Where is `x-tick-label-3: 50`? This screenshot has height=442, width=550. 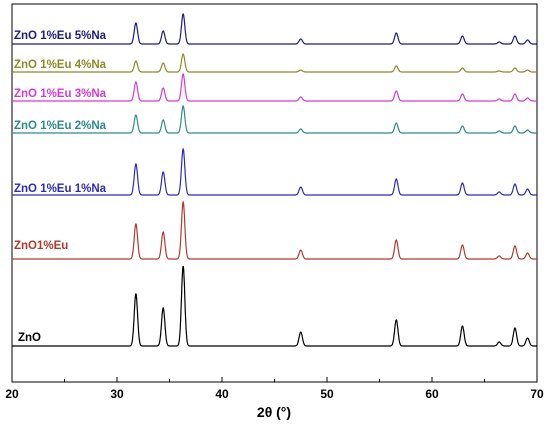
x-tick-label-3: 50 is located at coordinates (327, 394).